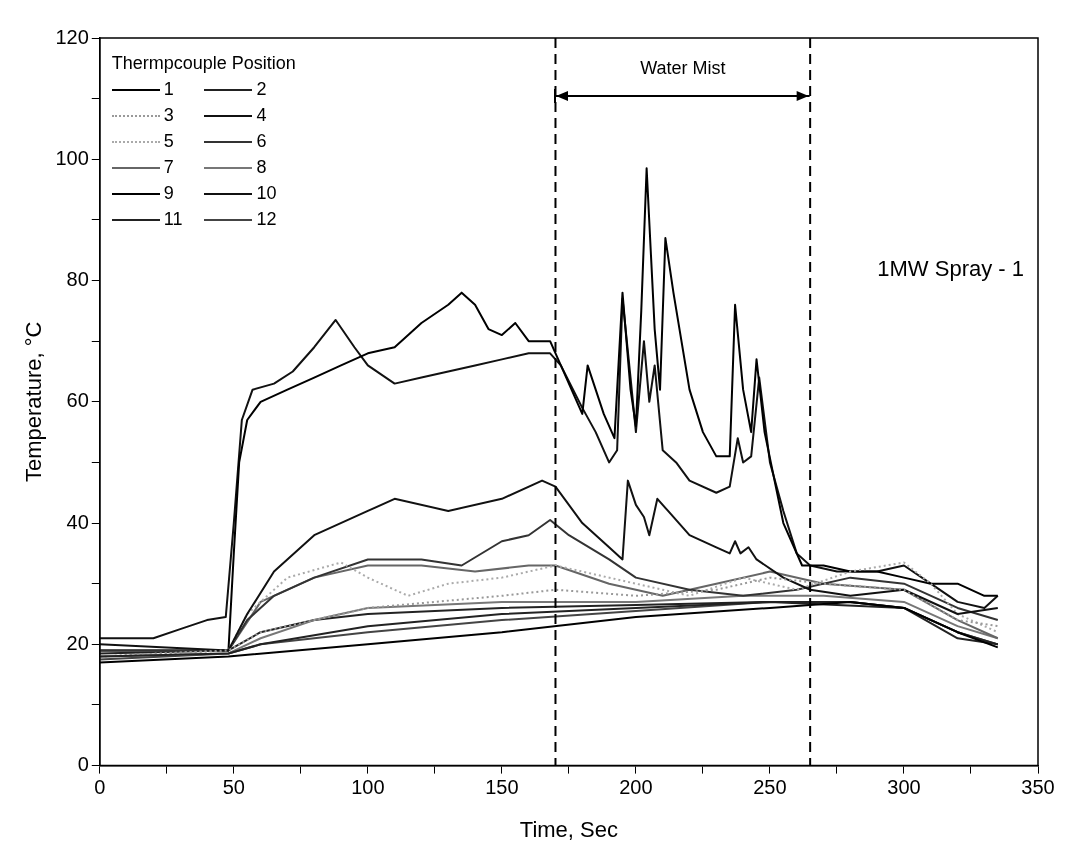 The width and height of the screenshot is (1088, 866). Describe the element at coordinates (203, 63) in the screenshot. I see `legend-title: Thermpcouple Position` at that location.